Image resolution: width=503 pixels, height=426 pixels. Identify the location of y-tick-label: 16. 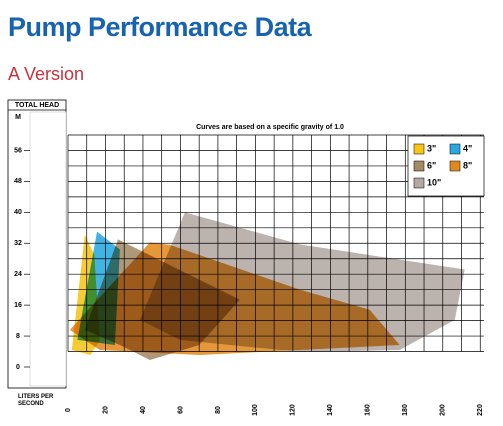
(18, 305).